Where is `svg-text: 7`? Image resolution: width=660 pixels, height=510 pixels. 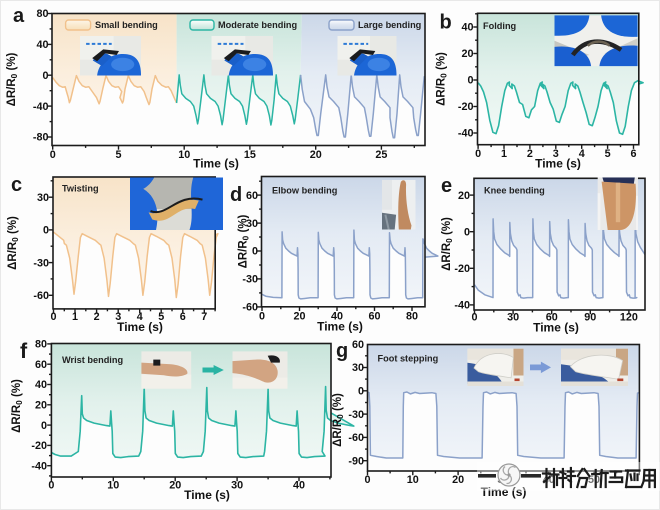
svg-text: 7 is located at coordinates (204, 317).